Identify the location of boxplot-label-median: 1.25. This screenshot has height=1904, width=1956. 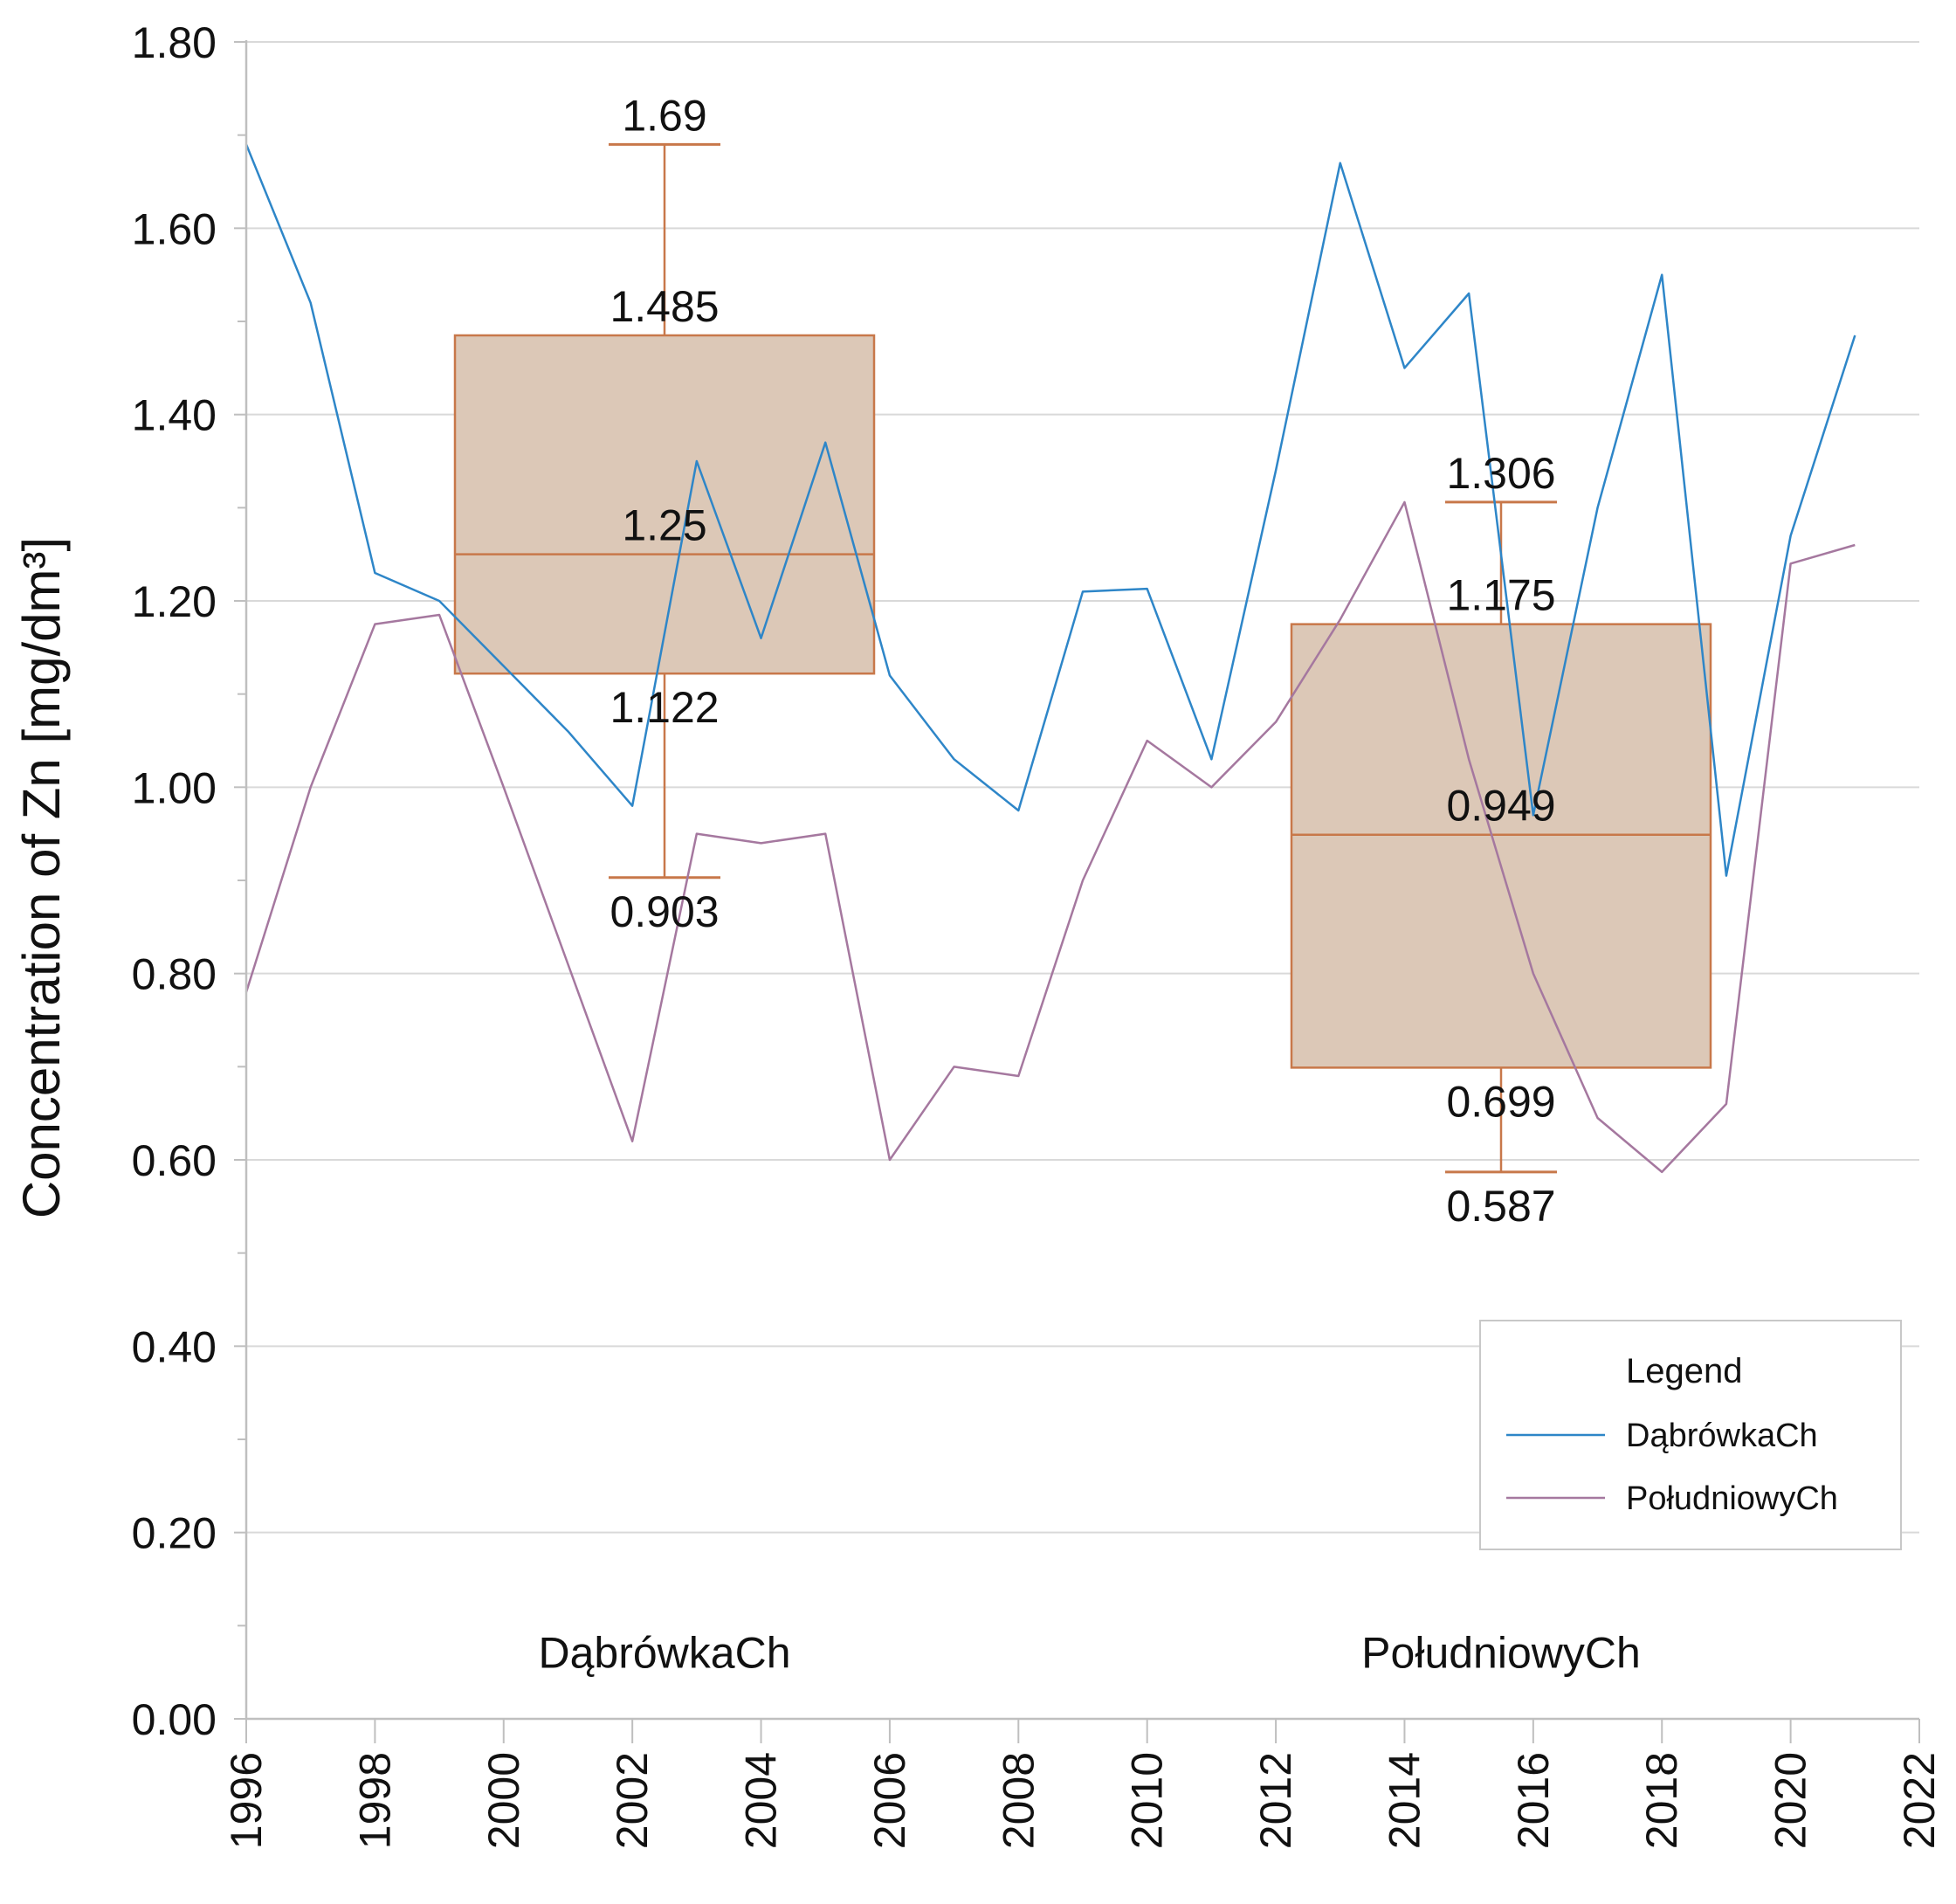
(664, 525).